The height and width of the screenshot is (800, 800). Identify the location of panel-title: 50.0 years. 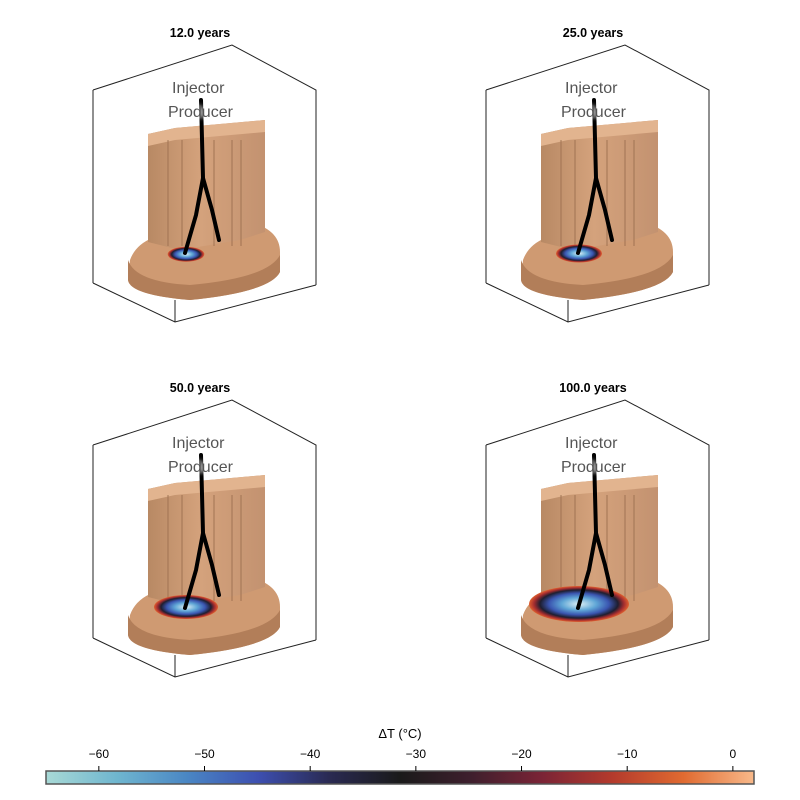
(200, 388).